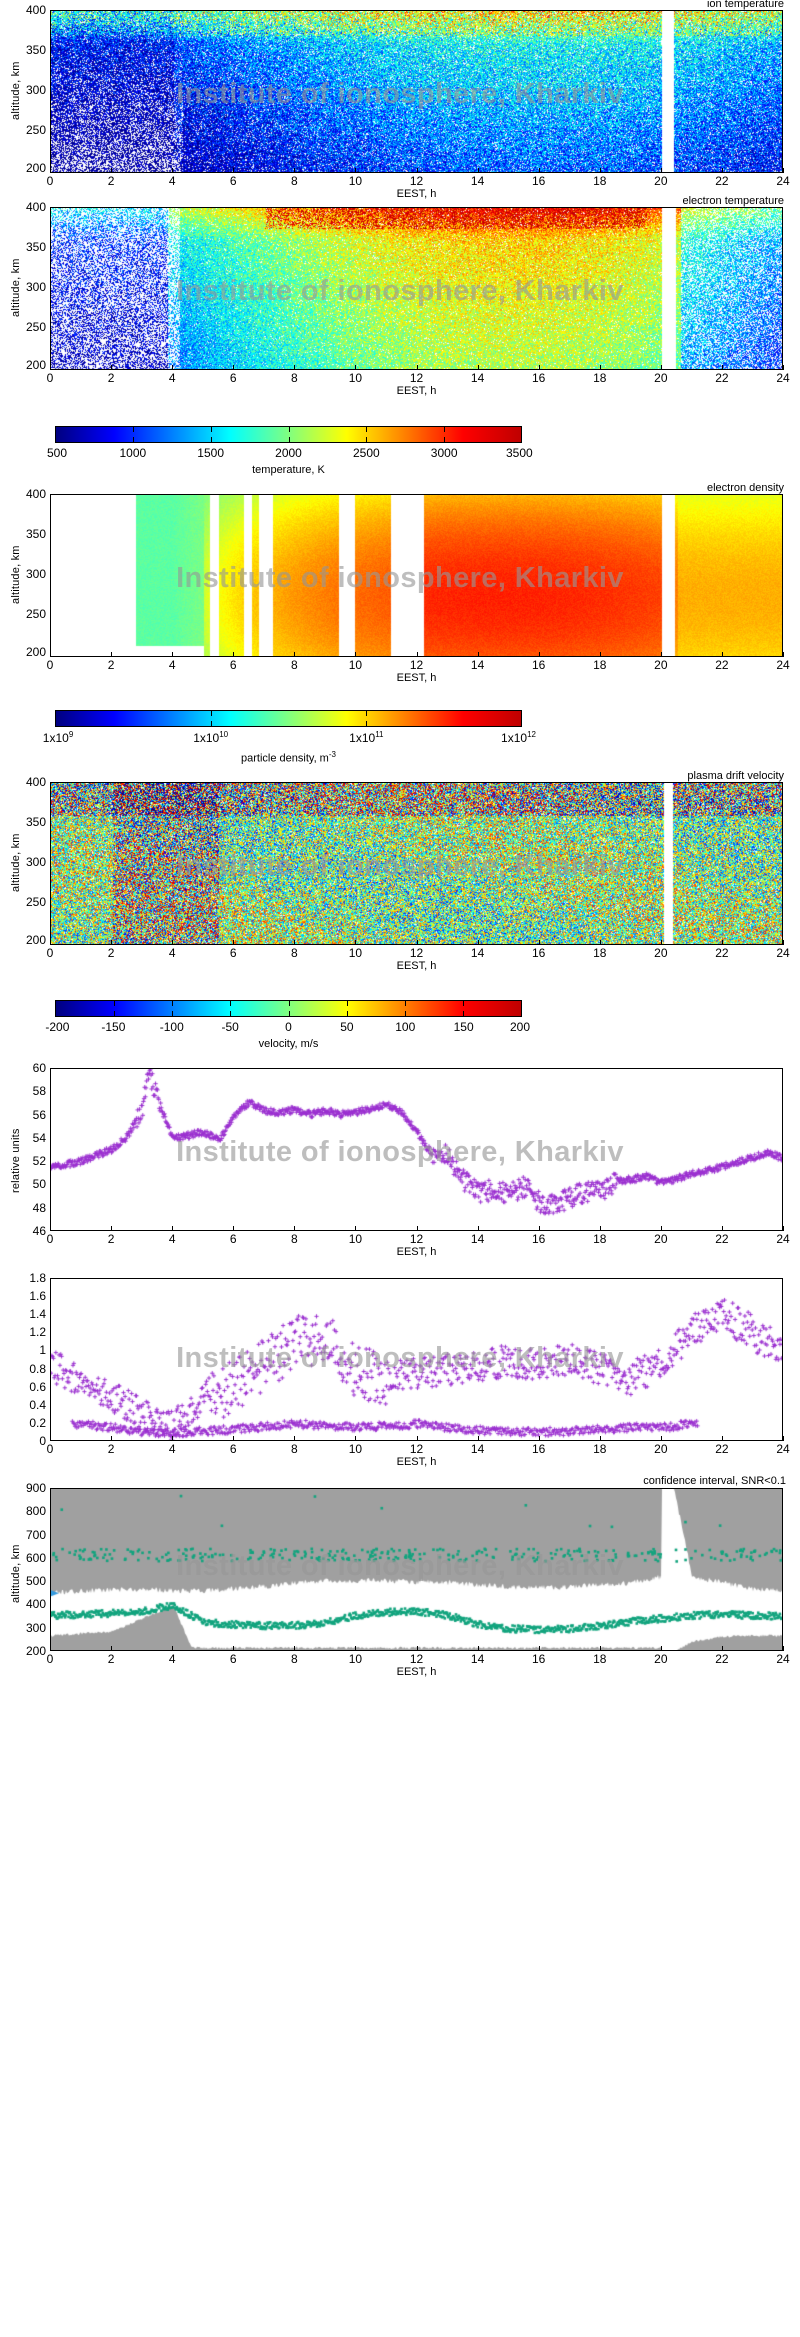  I want to click on colorbar-tick-label: 0, so click(288, 1027).